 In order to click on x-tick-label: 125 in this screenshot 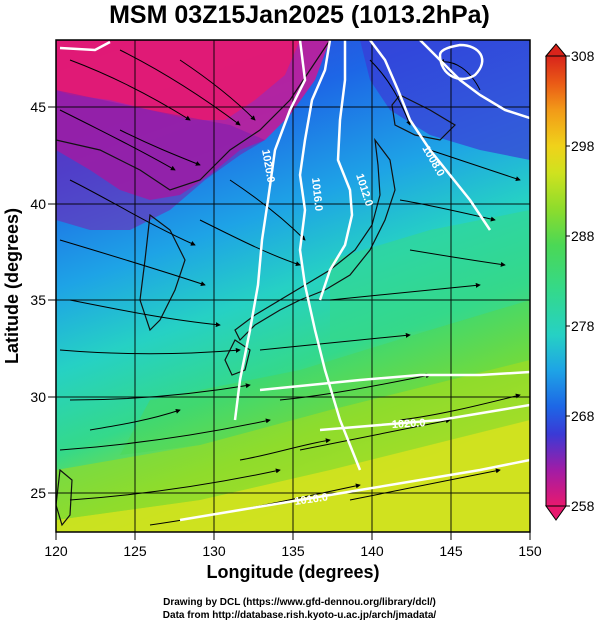, I will do `click(135, 551)`.